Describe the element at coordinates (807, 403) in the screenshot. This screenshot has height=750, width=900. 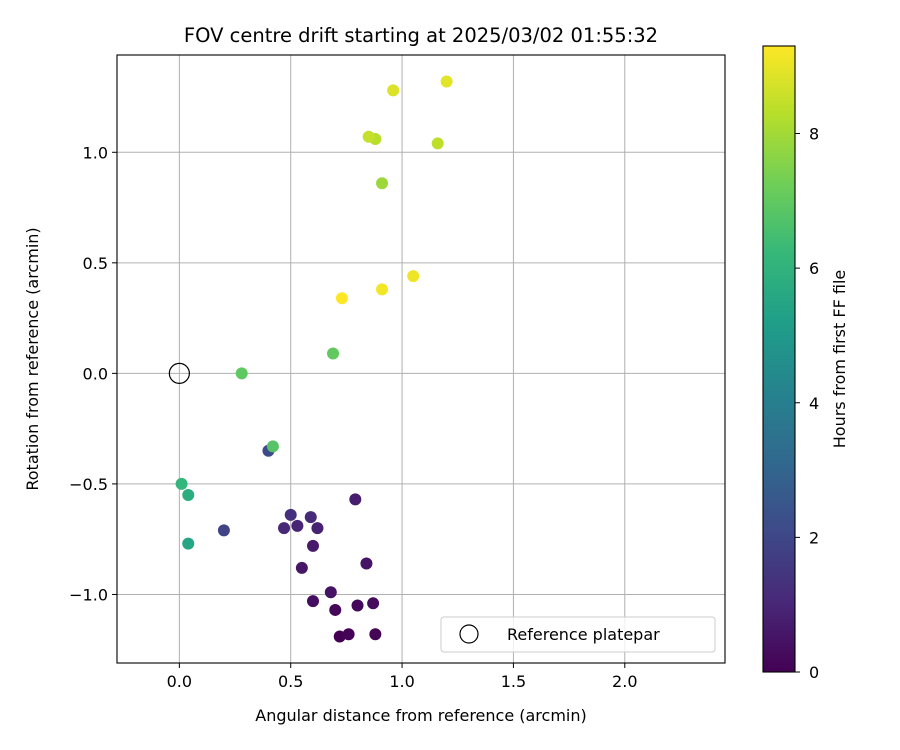
I see `colorbar-ticks: 0 2 4 6 8` at that location.